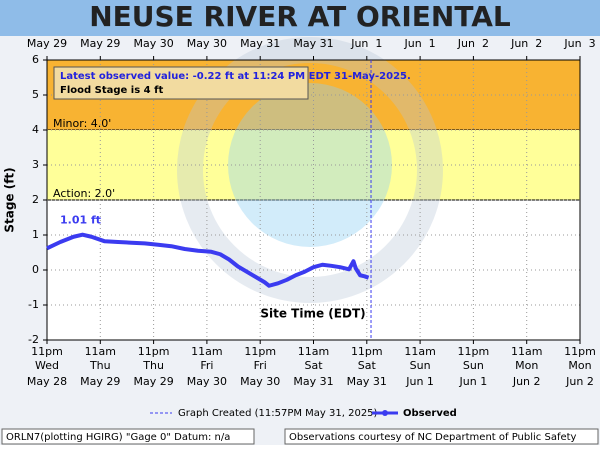 The width and height of the screenshot is (600, 449). What do you see at coordinates (310, 165) in the screenshot?
I see `watermark-center` at bounding box center [310, 165].